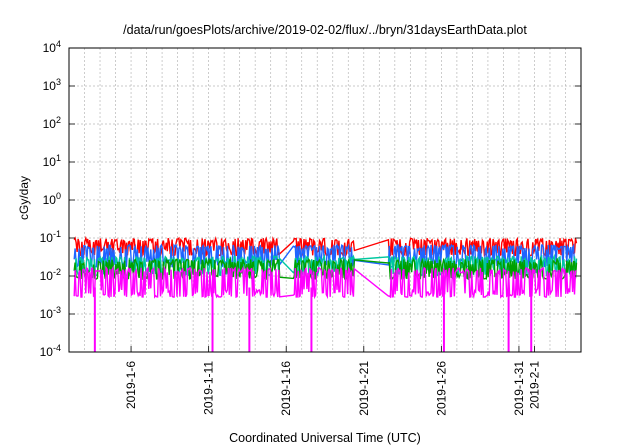 The height and width of the screenshot is (448, 640). I want to click on y-tick-labels: 10⁻⁴ 10⁻³ 10⁻² 10⁻¹ 10⁰ 10¹ 10² 10³ 10⁴, so click(50, 199).